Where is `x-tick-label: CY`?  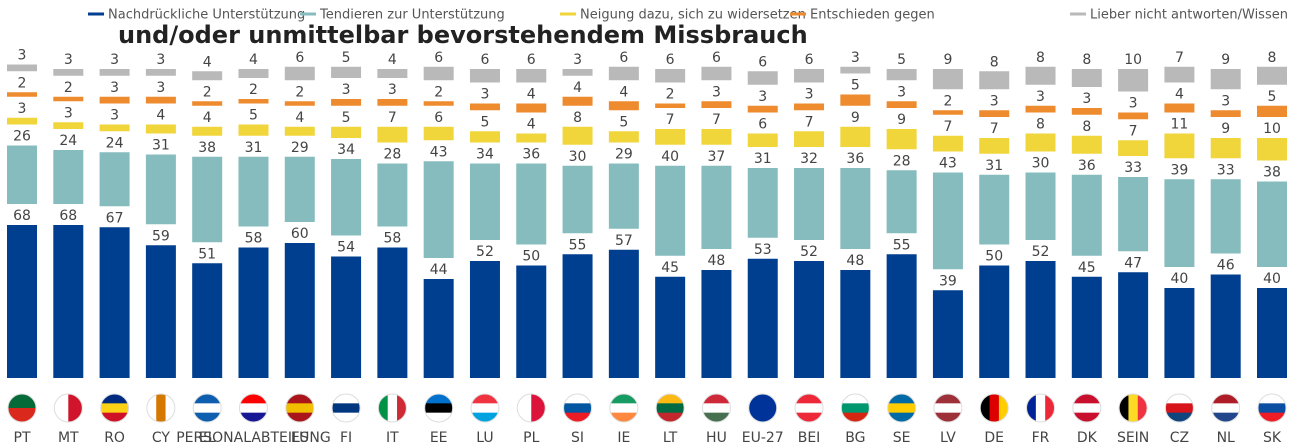 x-tick-label: CY is located at coordinates (161, 438).